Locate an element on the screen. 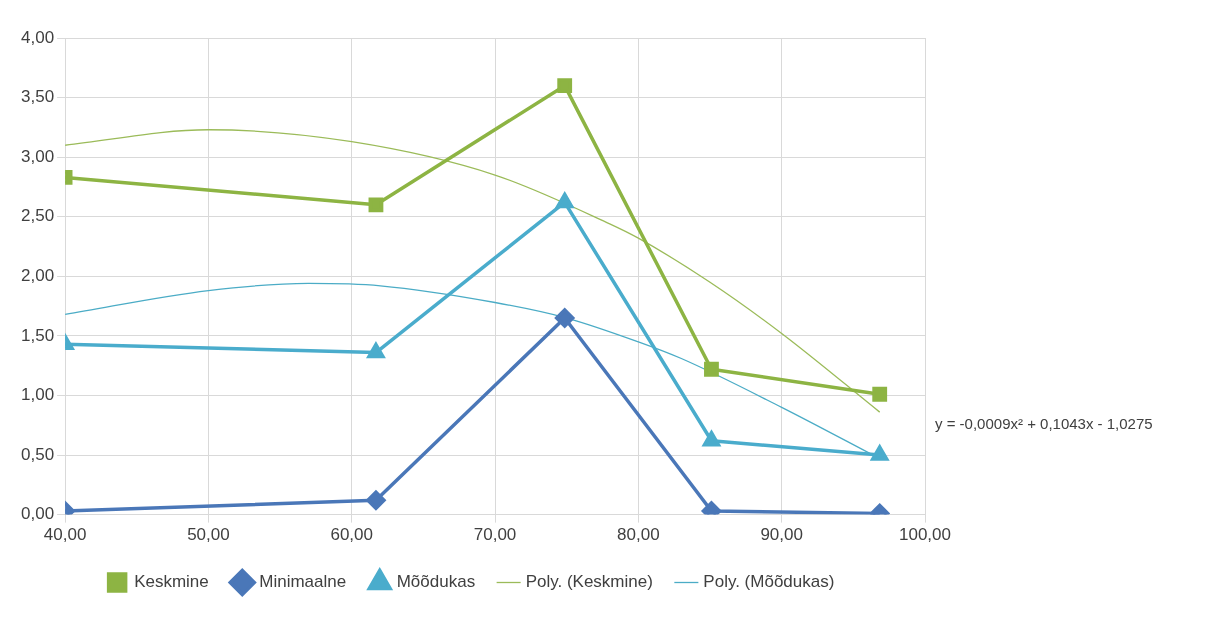 The height and width of the screenshot is (619, 1223). y-tick-label: 3,00 is located at coordinates (37, 156).